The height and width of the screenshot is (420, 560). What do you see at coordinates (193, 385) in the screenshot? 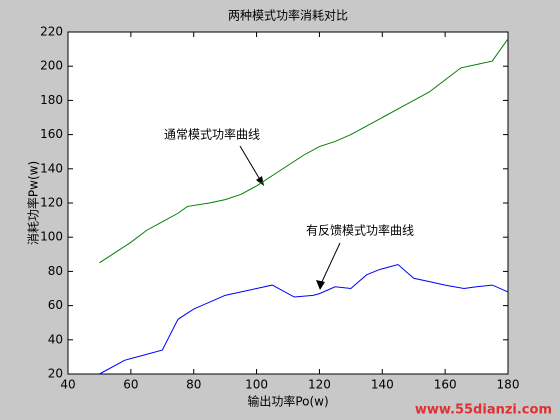
I see `x-tick-label: 80` at bounding box center [193, 385].